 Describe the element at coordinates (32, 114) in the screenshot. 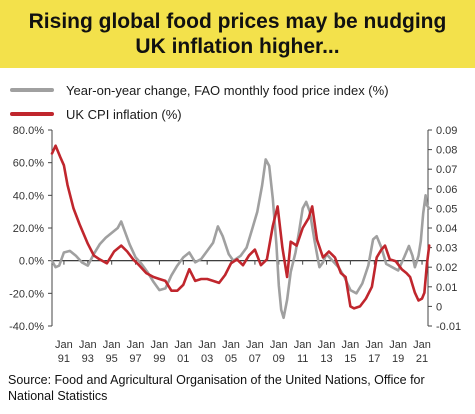

I see `legend-swatch-cpi` at that location.